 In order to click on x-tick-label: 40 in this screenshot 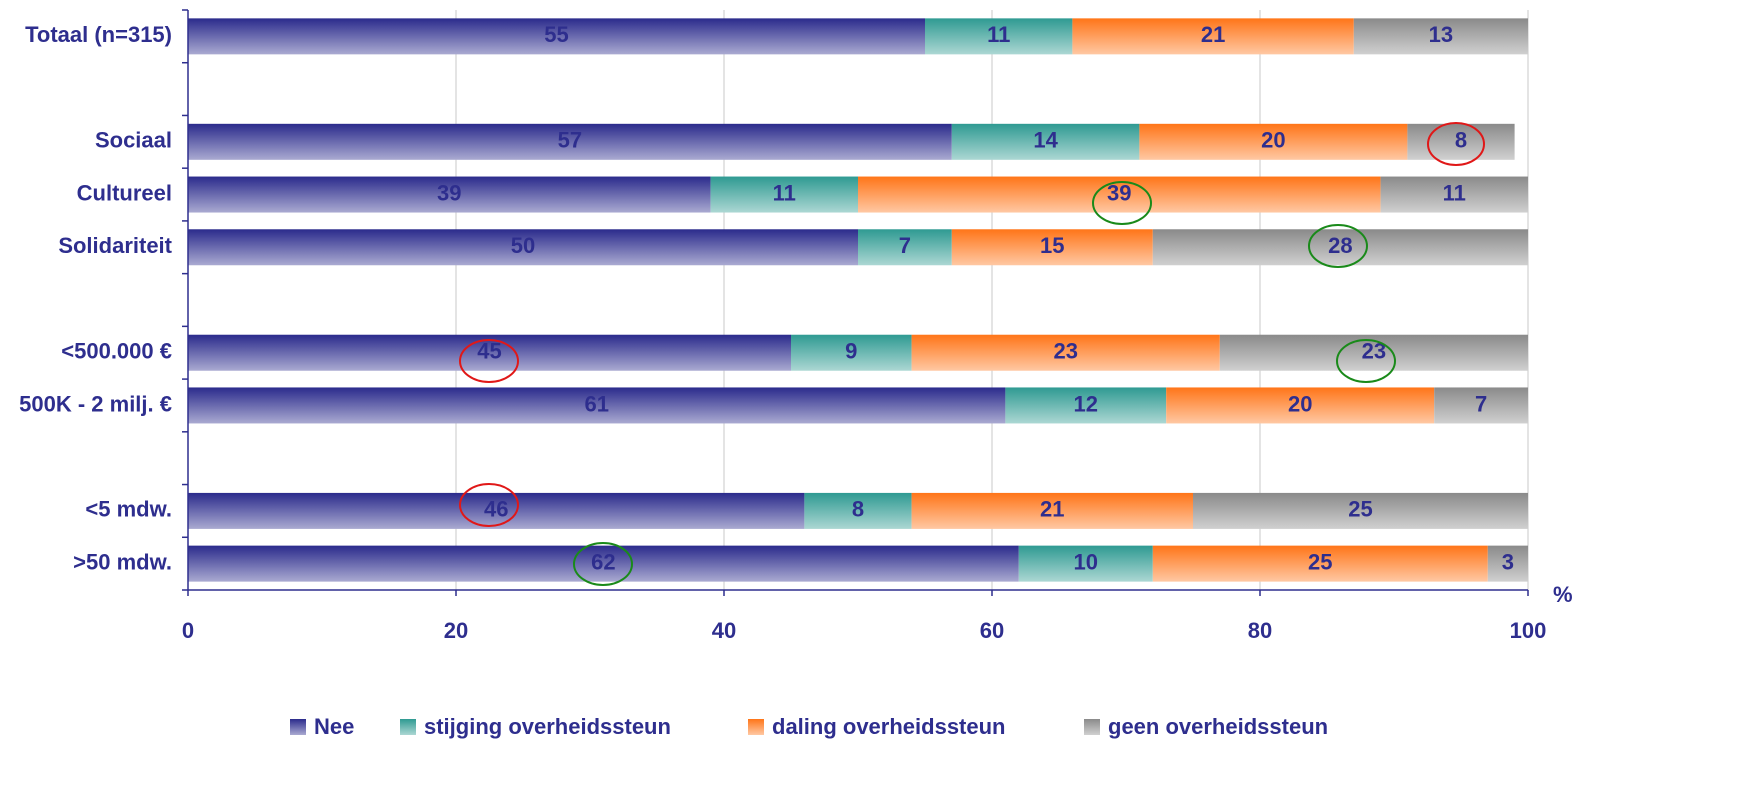, I will do `click(724, 630)`.